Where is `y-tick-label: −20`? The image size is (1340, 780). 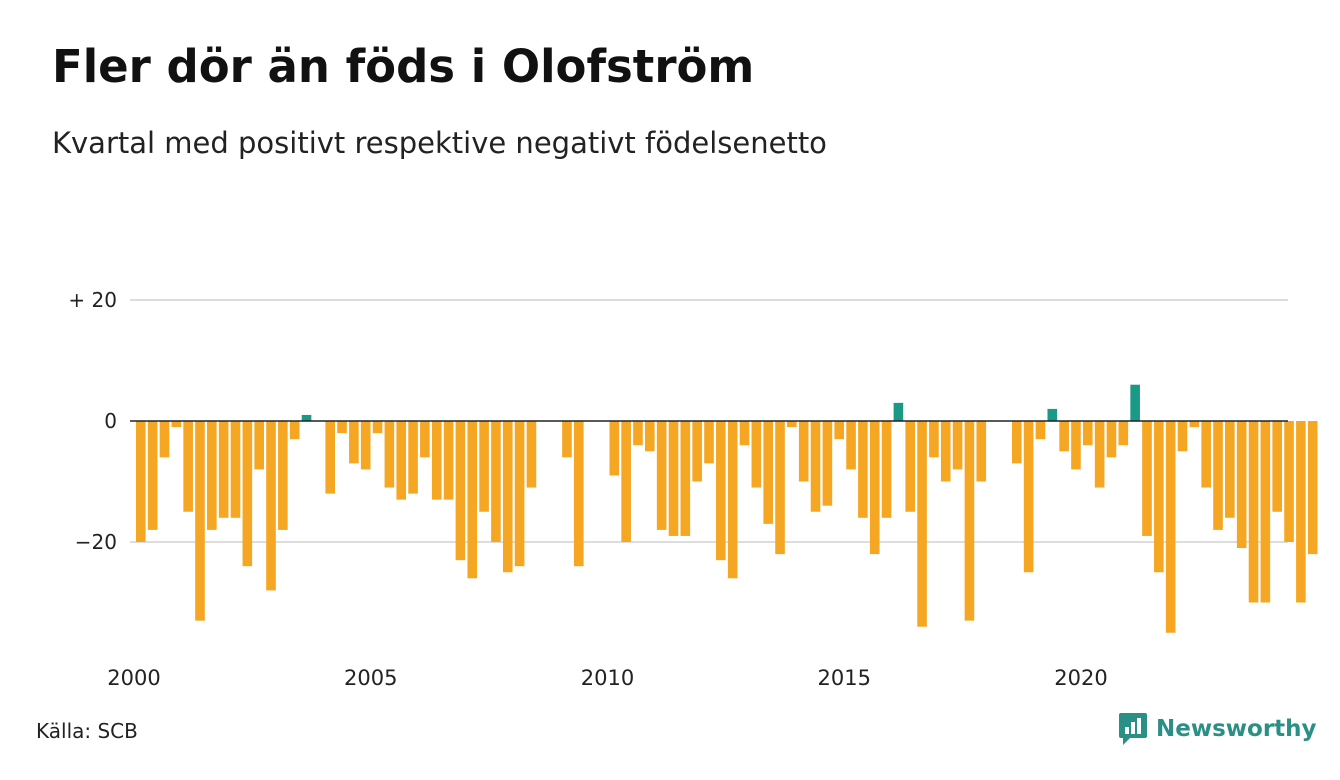 y-tick-label: −20 is located at coordinates (96, 542).